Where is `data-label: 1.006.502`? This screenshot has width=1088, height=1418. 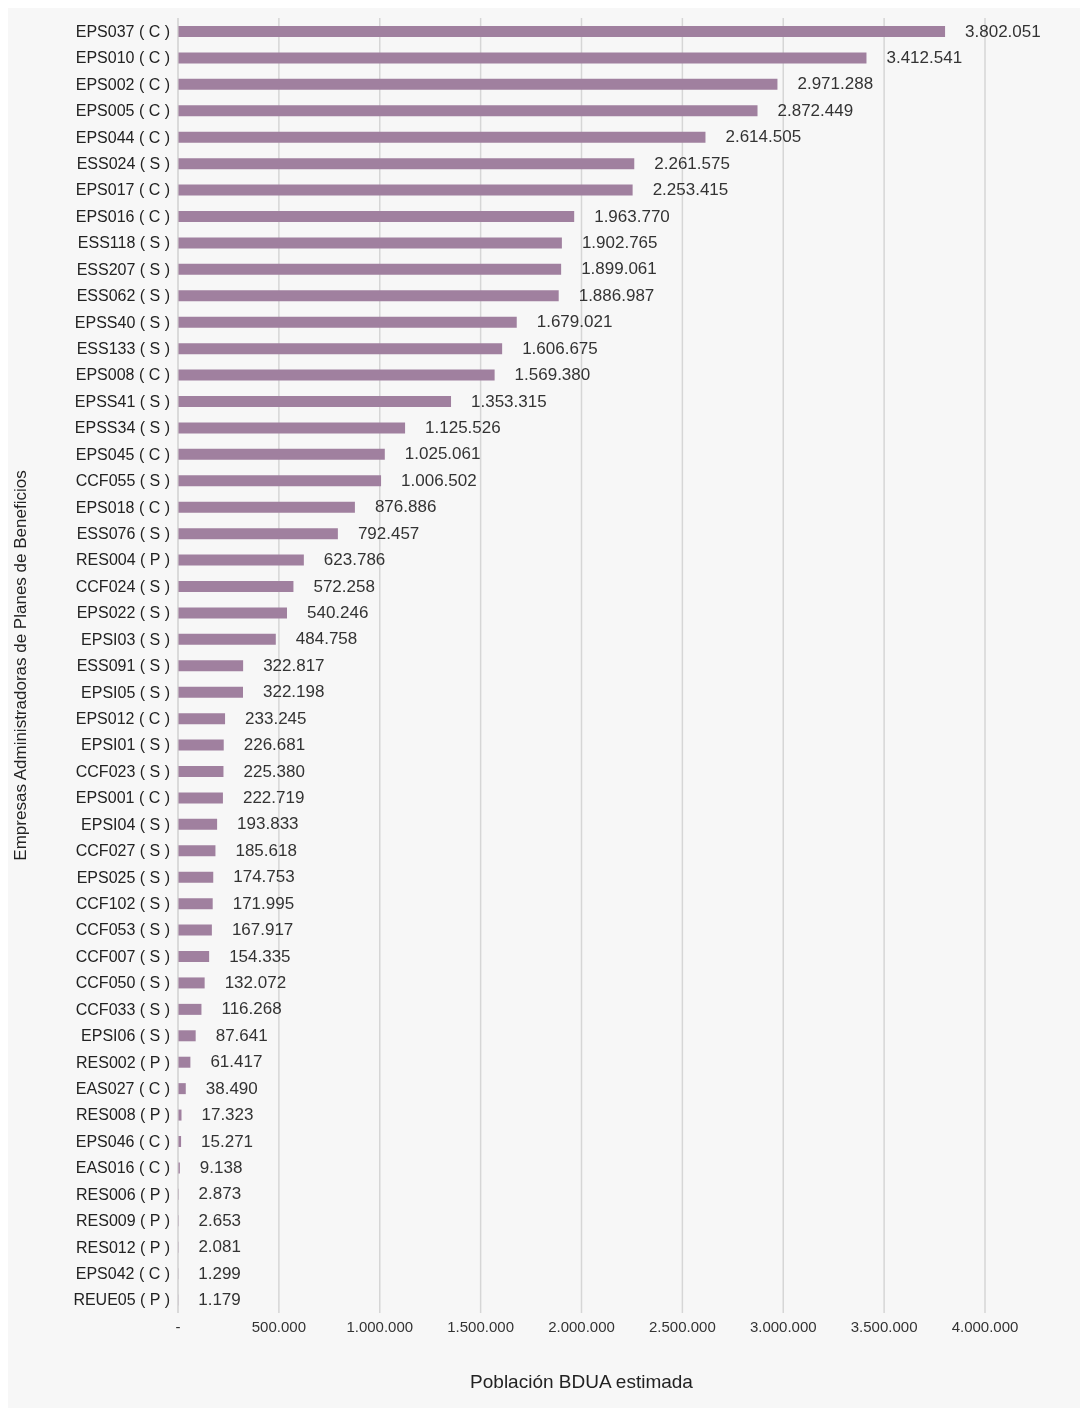
data-label: 1.006.502 is located at coordinates (439, 480).